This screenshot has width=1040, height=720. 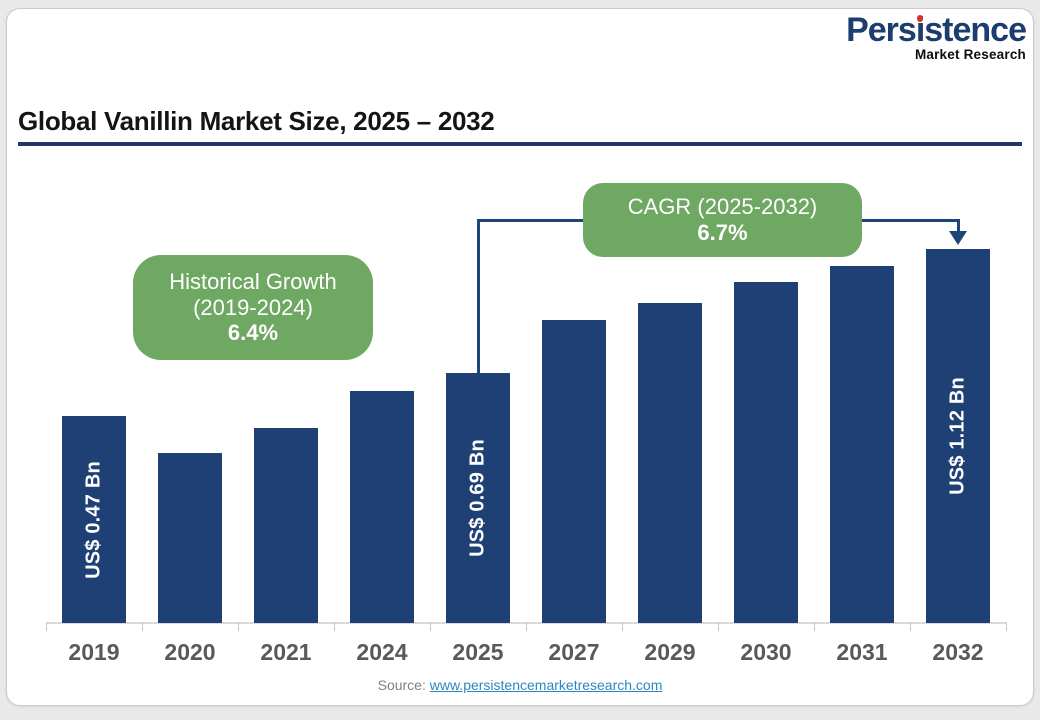 I want to click on logo-wordmark: Persistence, so click(x=936, y=30).